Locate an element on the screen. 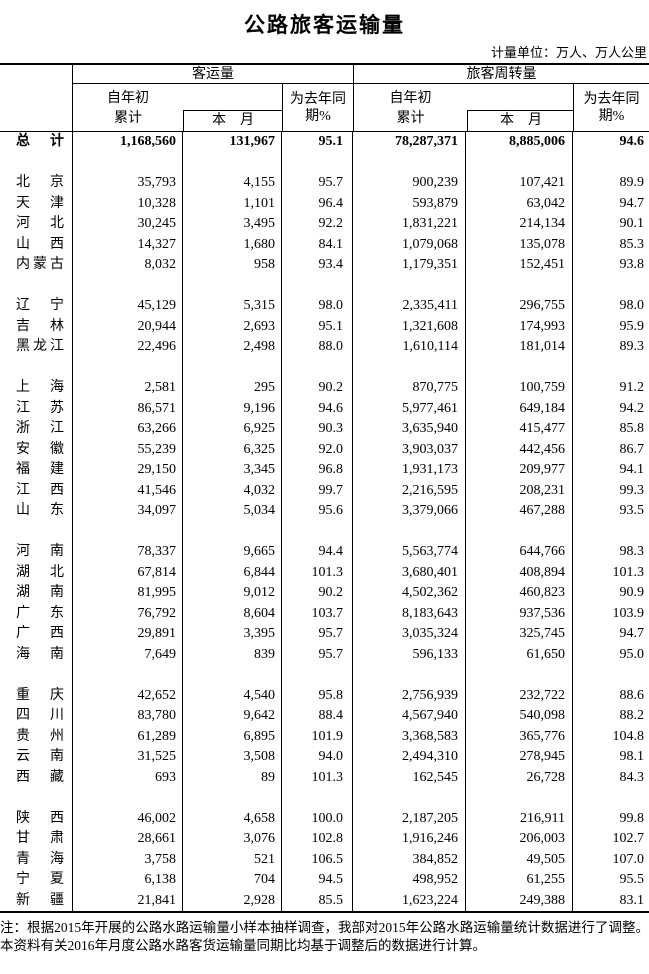 This screenshot has width=649, height=974. region-label-text: 江苏 is located at coordinates (40, 408).